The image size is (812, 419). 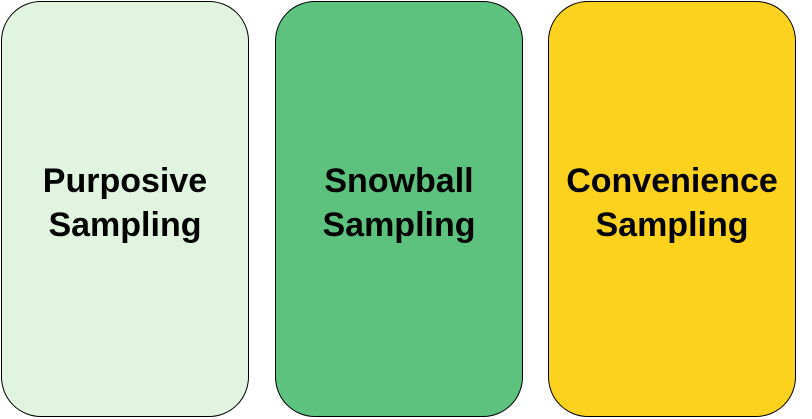 What do you see at coordinates (672, 181) in the screenshot?
I see `card-label-line1: Convenience` at bounding box center [672, 181].